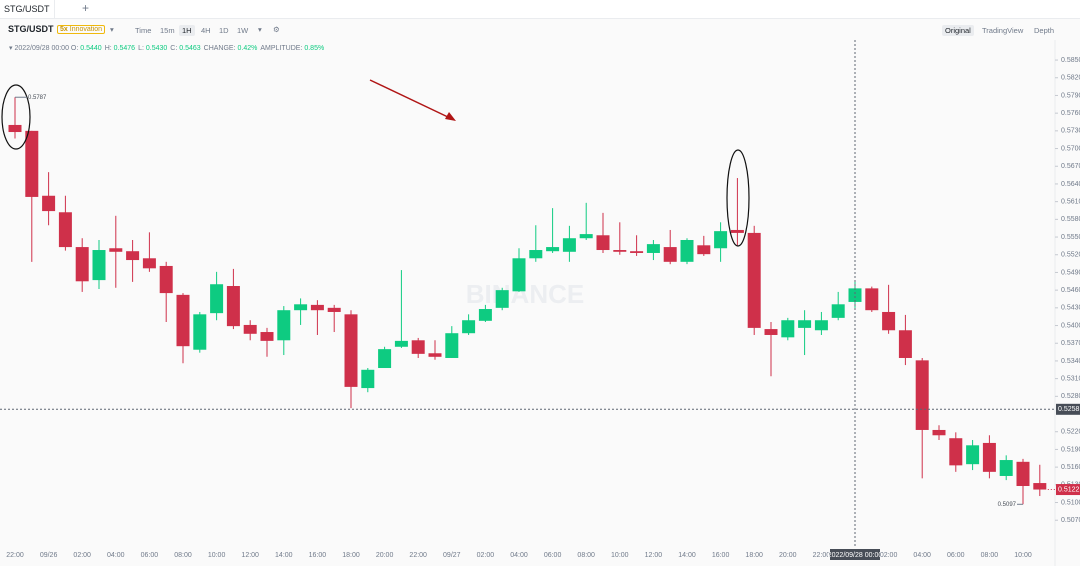  Describe the element at coordinates (124, 48) in the screenshot. I see `info-value: 0.5476` at that location.